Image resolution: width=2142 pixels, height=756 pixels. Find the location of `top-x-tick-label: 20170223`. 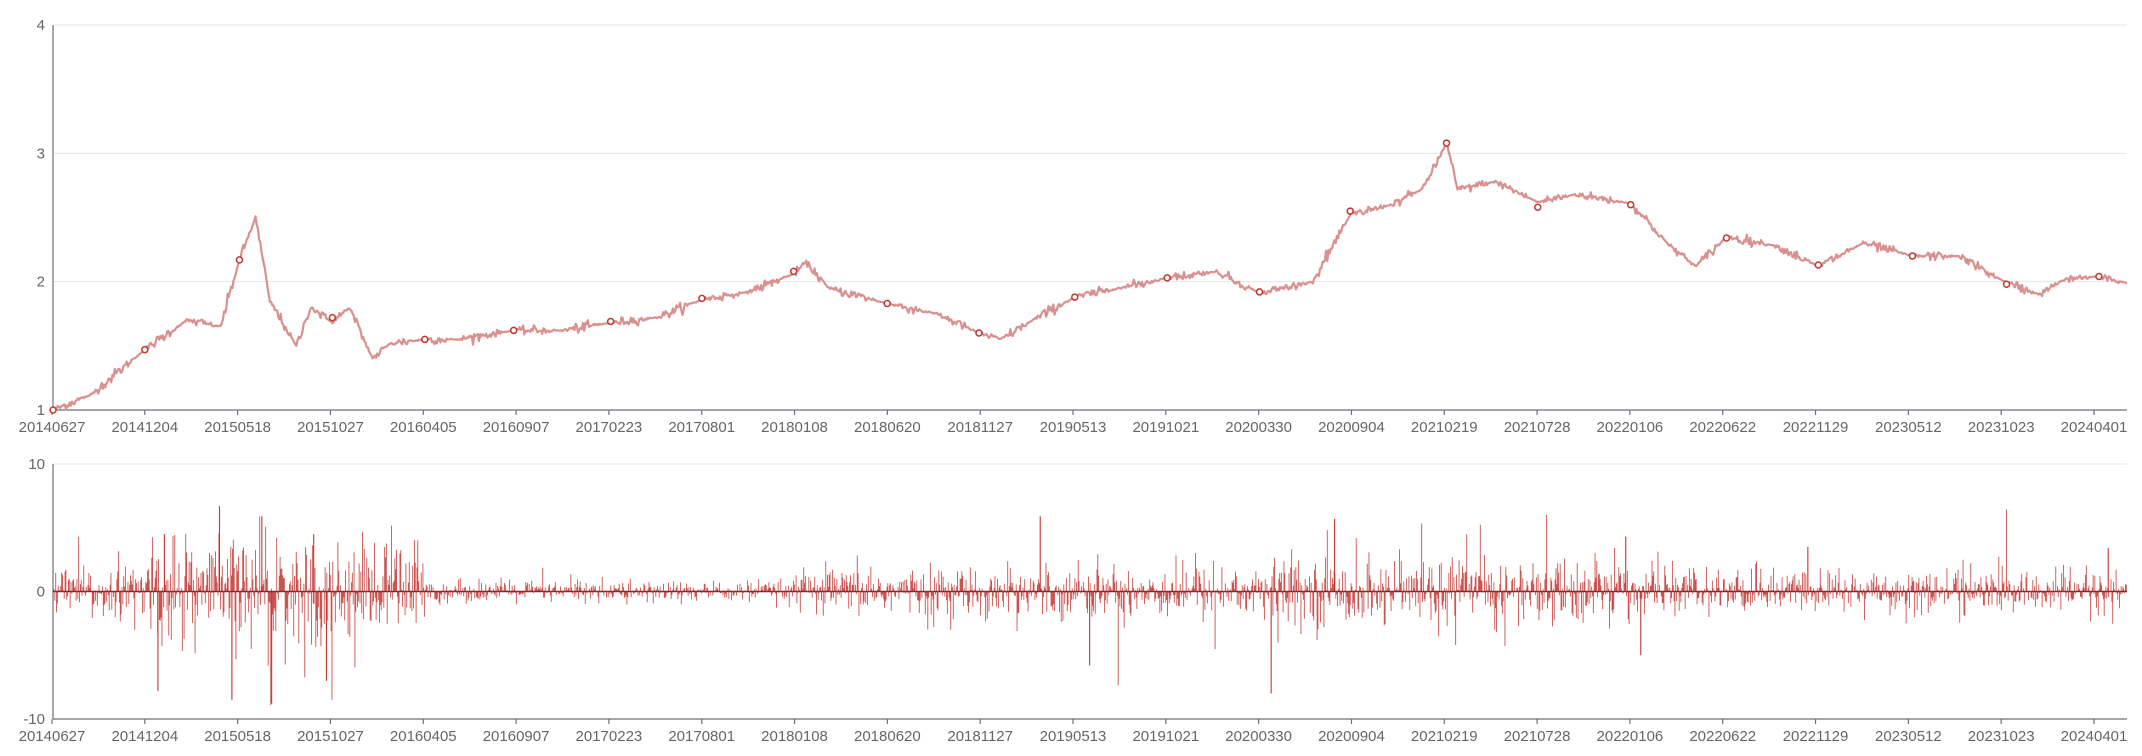

top-x-tick-label: 20170223 is located at coordinates (609, 427).